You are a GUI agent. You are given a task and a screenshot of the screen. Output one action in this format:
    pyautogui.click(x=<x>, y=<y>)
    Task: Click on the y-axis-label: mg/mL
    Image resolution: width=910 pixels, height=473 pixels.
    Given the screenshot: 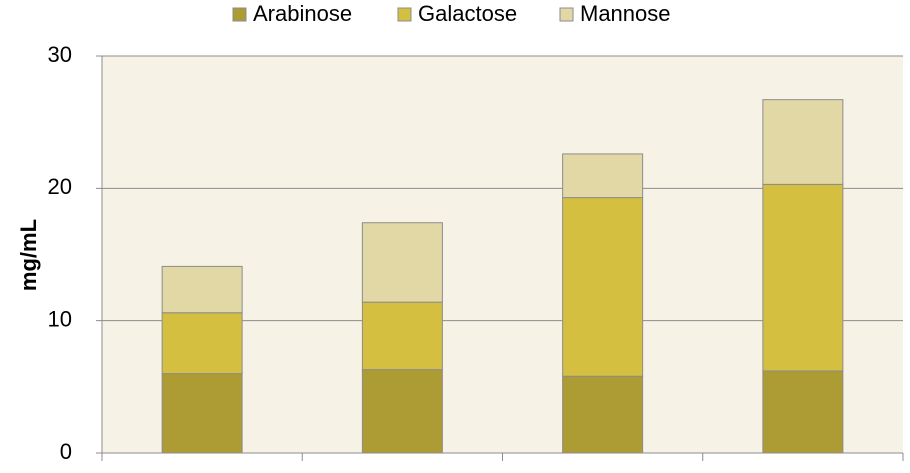 What is the action you would take?
    pyautogui.click(x=28, y=255)
    